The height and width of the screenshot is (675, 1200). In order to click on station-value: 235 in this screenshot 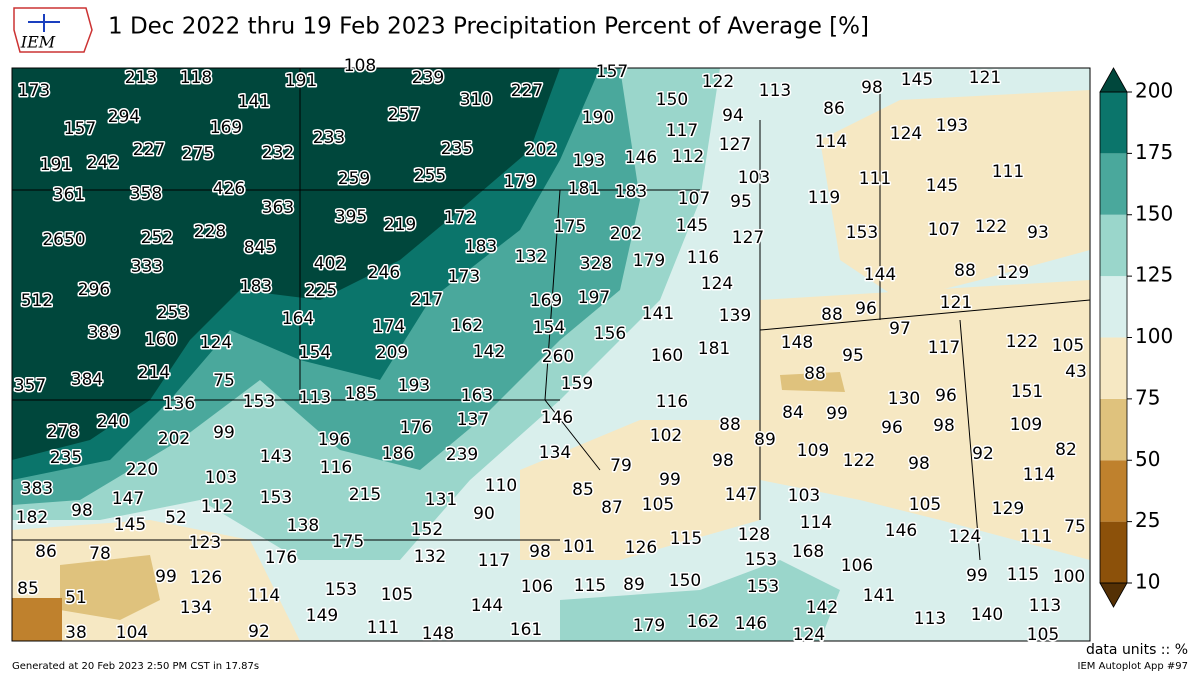, I will do `click(66, 458)`.